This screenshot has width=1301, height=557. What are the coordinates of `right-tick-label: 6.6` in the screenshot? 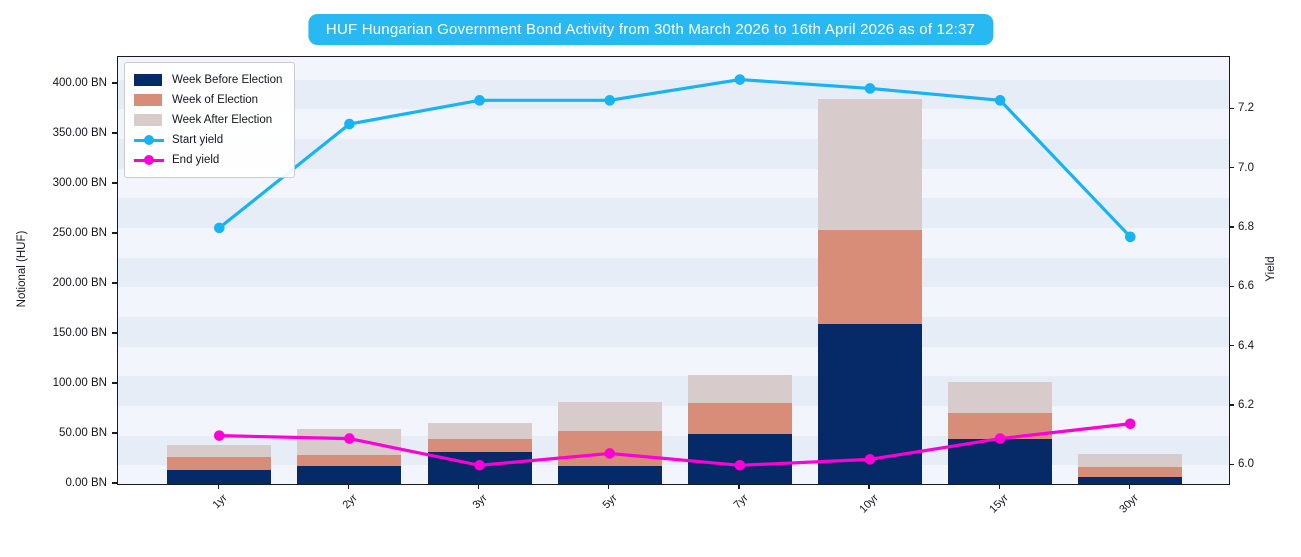 It's located at (1246, 286).